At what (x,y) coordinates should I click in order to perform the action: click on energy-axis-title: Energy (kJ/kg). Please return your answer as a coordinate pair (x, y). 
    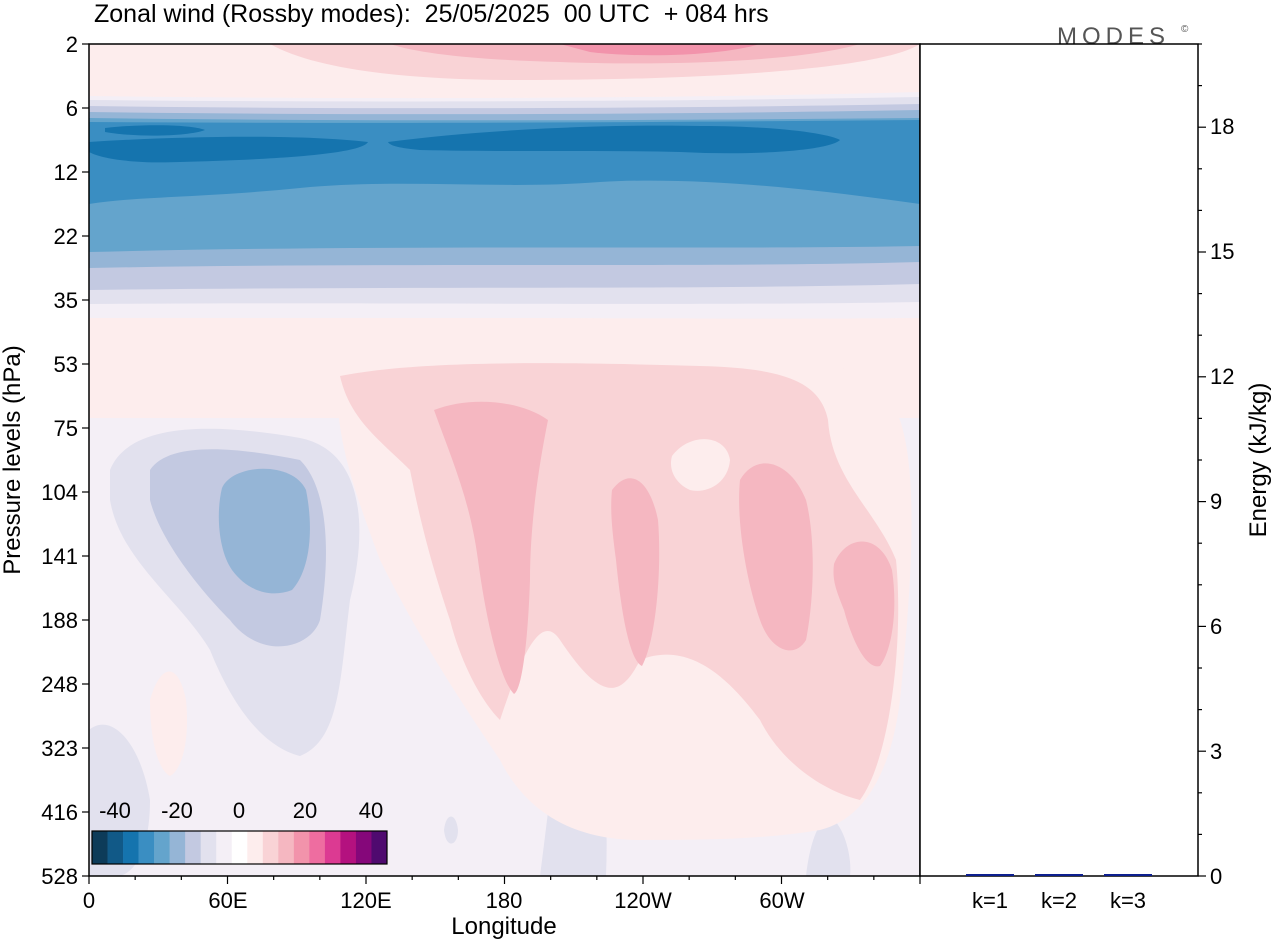
    Looking at the image, I should click on (1258, 460).